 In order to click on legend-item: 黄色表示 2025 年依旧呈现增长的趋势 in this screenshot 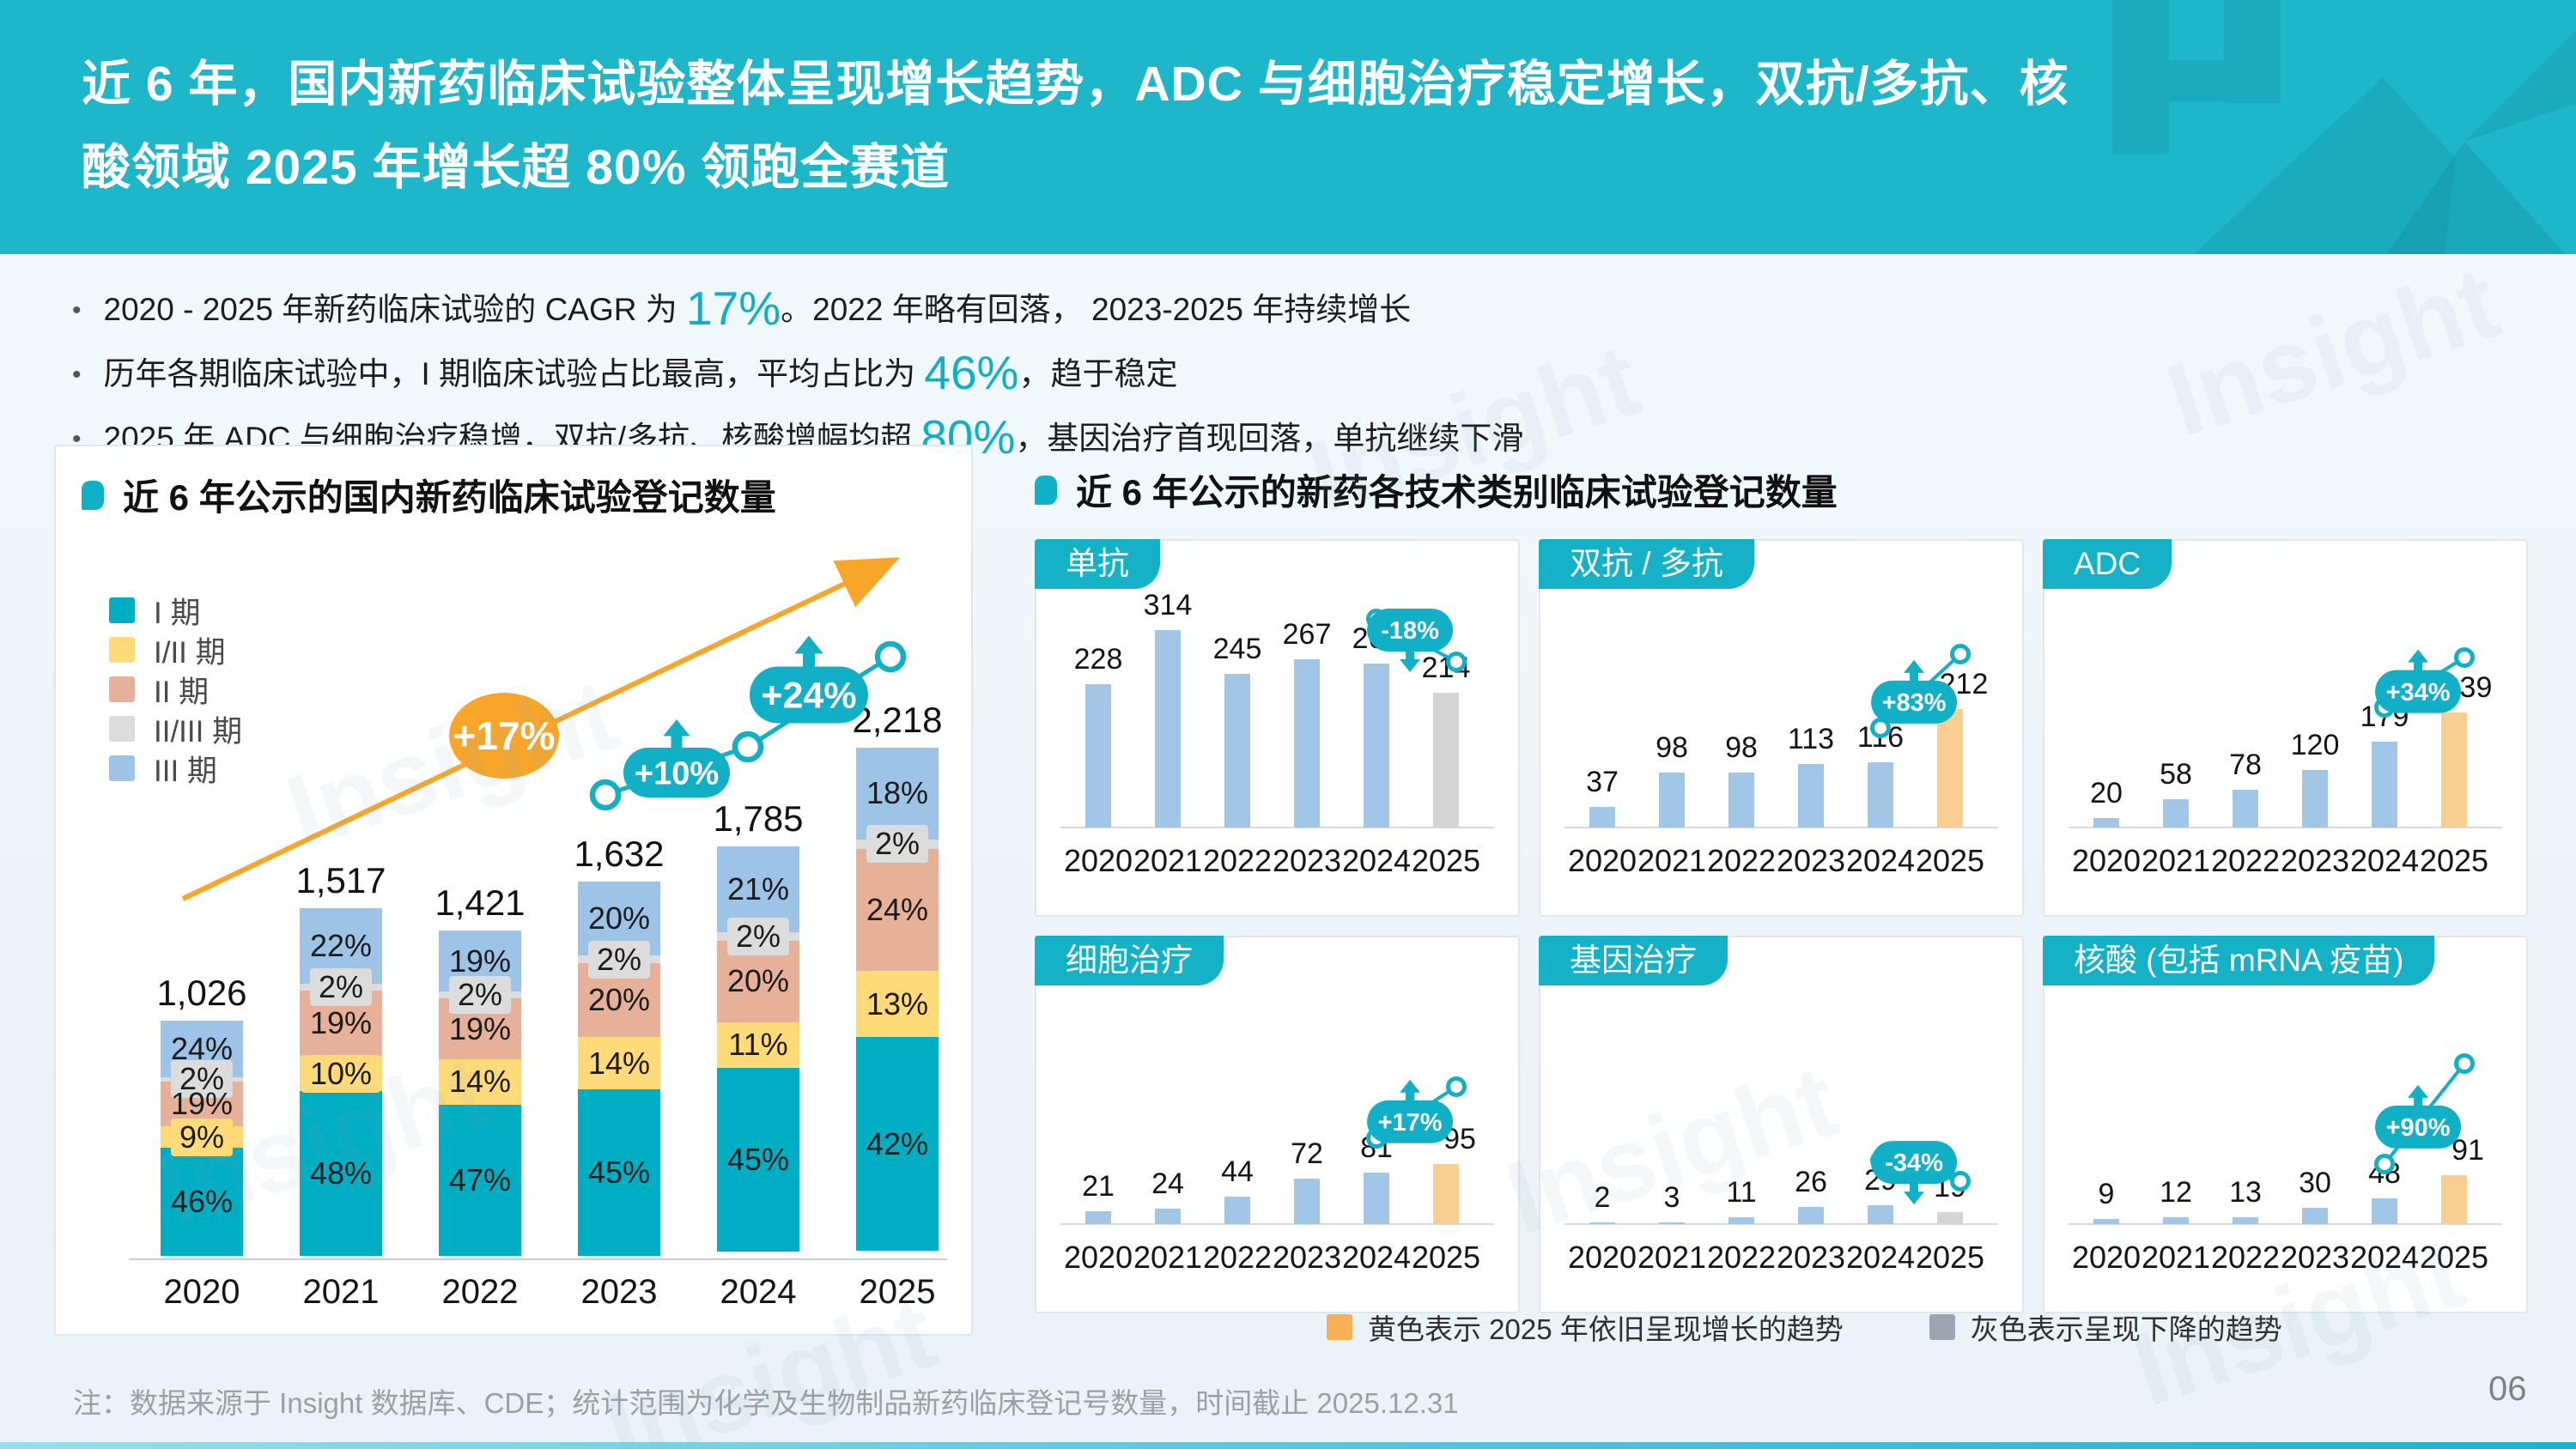, I will do `click(1586, 1327)`.